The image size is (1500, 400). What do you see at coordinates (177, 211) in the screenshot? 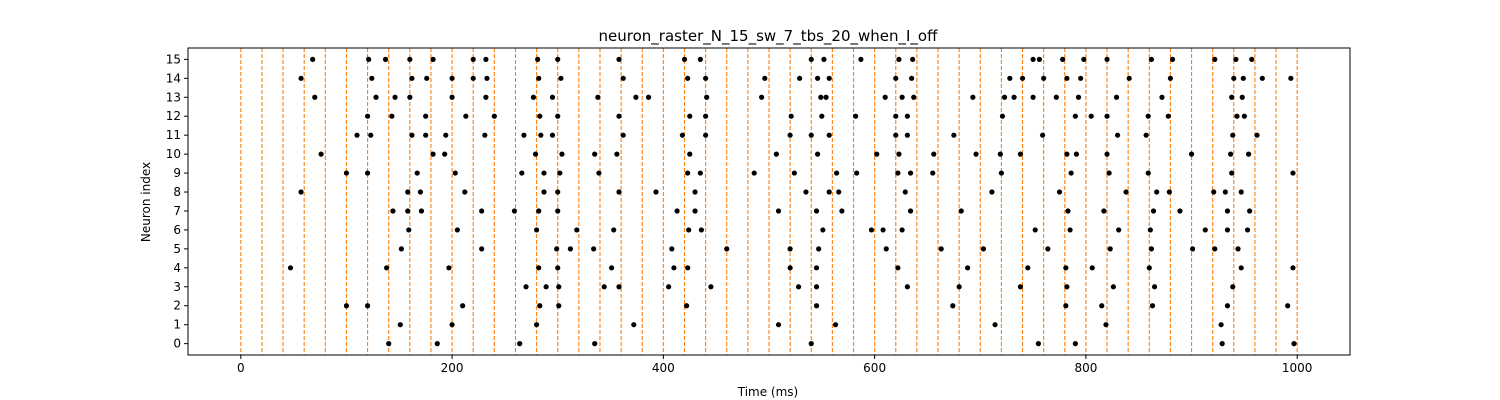
I see `y-tick-label: 7` at bounding box center [177, 211].